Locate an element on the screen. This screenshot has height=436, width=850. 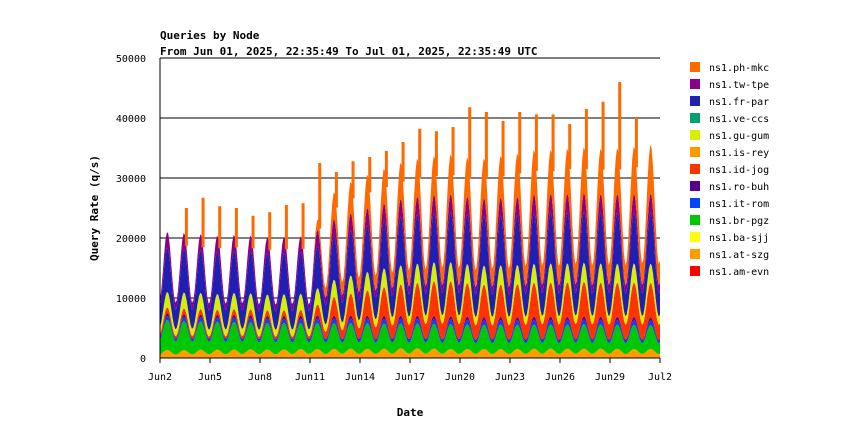
area-ns1.it-rom is located at coordinates (410, 329).